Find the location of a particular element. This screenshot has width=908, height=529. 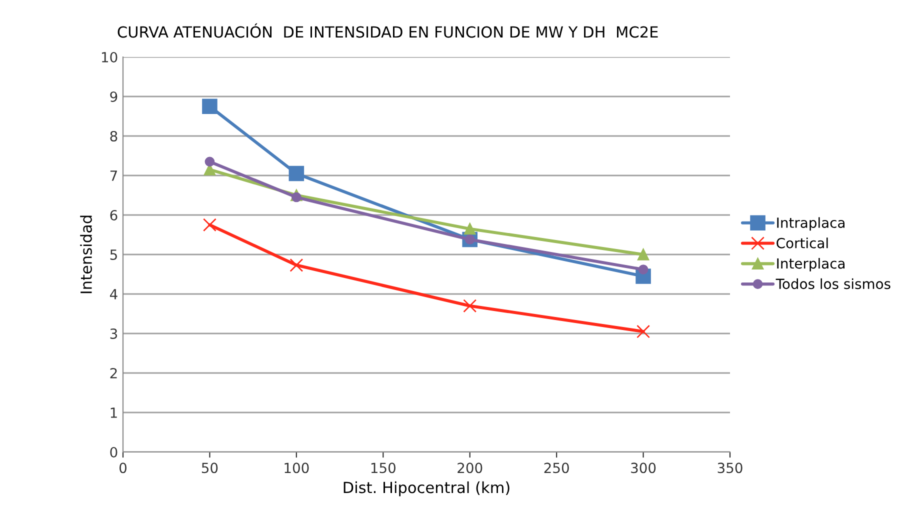

legend-label: Intraplaca is located at coordinates (810, 224).